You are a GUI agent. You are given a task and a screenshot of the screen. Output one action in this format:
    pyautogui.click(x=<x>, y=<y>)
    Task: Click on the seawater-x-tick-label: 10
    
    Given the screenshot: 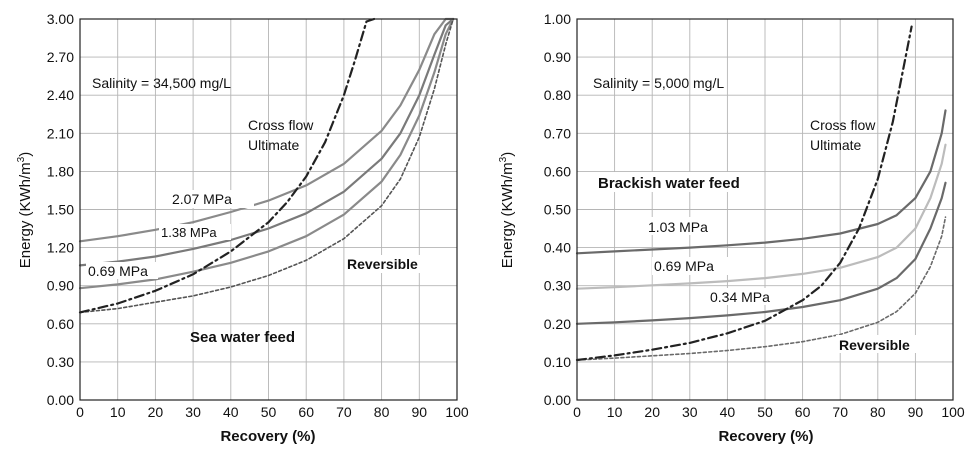 What is the action you would take?
    pyautogui.click(x=118, y=412)
    